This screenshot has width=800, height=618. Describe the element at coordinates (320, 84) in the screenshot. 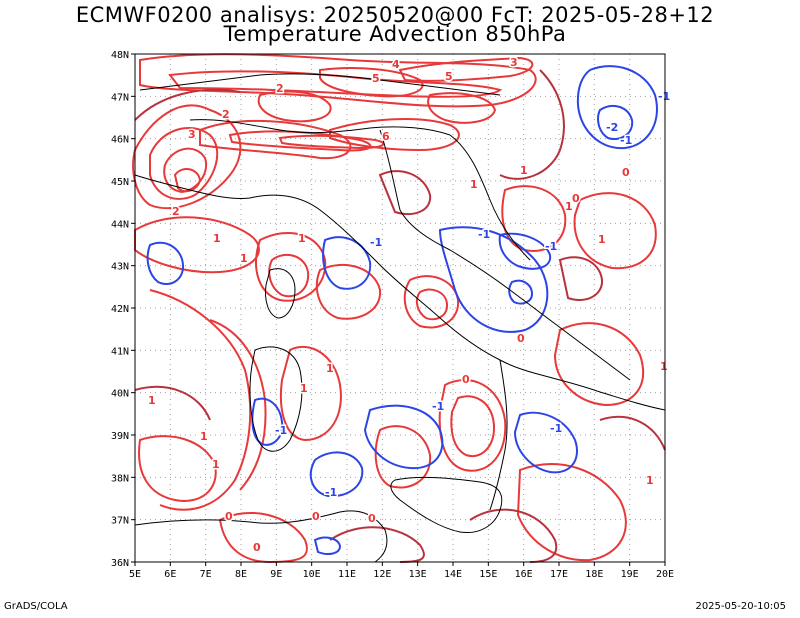

I see `border-north` at that location.